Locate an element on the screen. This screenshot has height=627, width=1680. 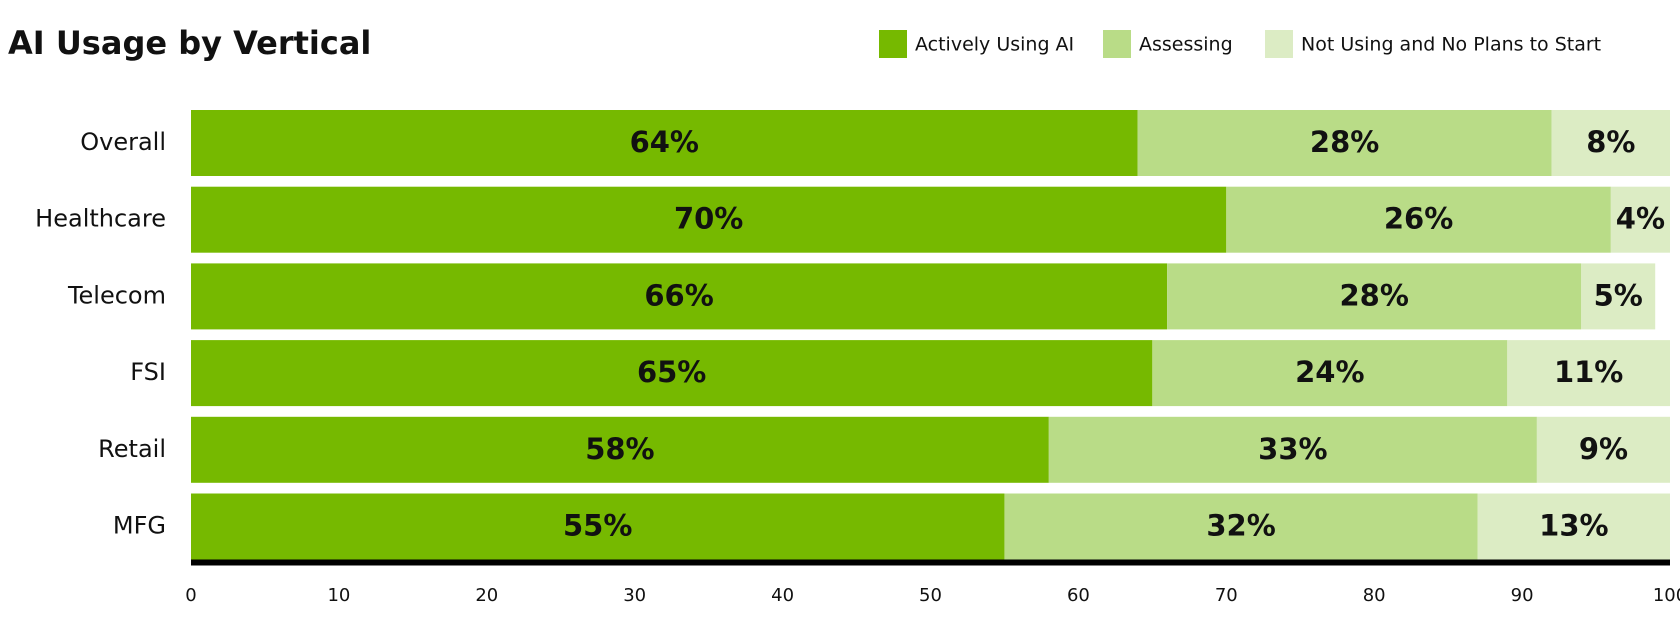
y-tick-label: MFG is located at coordinates (139, 526).